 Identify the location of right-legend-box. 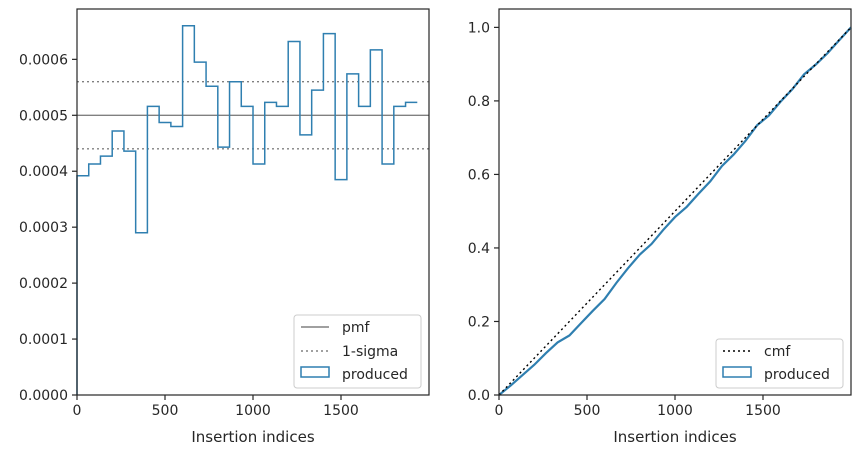
(779, 363).